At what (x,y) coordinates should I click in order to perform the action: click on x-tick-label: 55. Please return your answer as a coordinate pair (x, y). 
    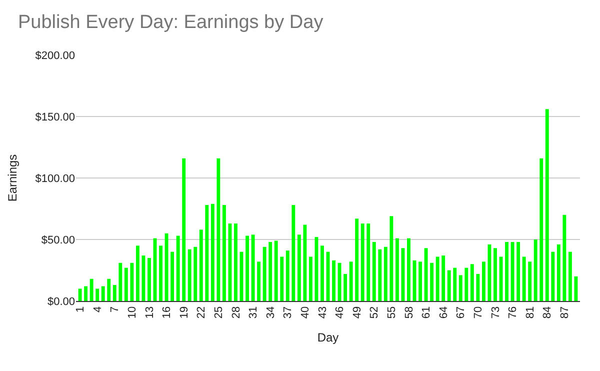
    Looking at the image, I should click on (392, 312).